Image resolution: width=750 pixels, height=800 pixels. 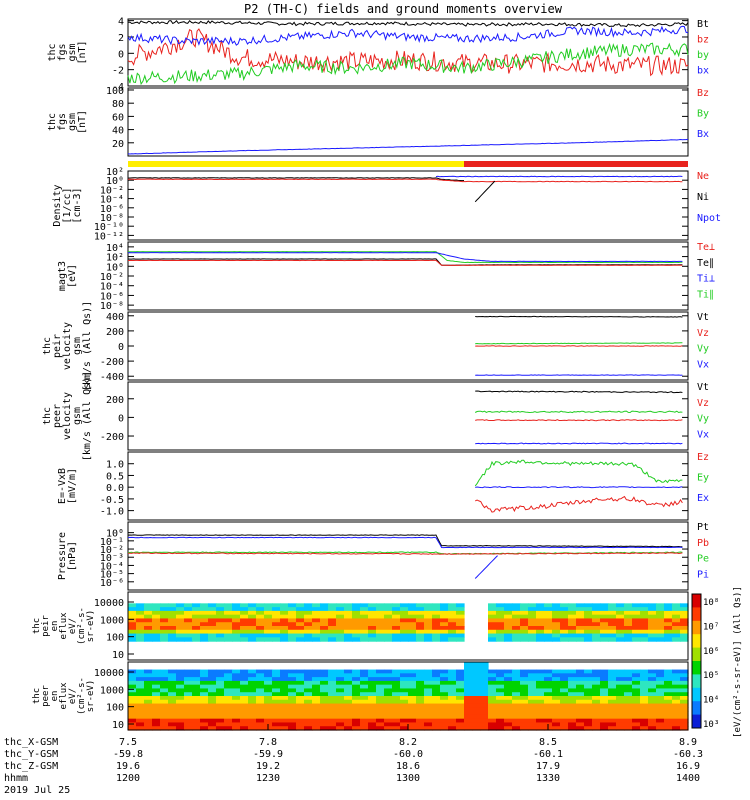 I want to click on tick-label-efield-2: 0.0, so click(x=115, y=488).